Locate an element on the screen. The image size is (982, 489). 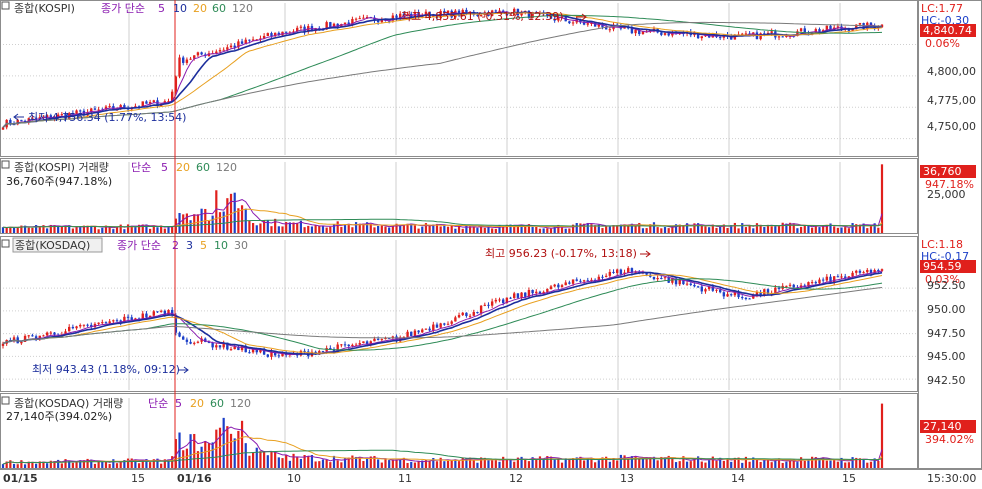
kospi-volume-title: 종합(KOSPI) 거래량 is located at coordinates (61, 167).